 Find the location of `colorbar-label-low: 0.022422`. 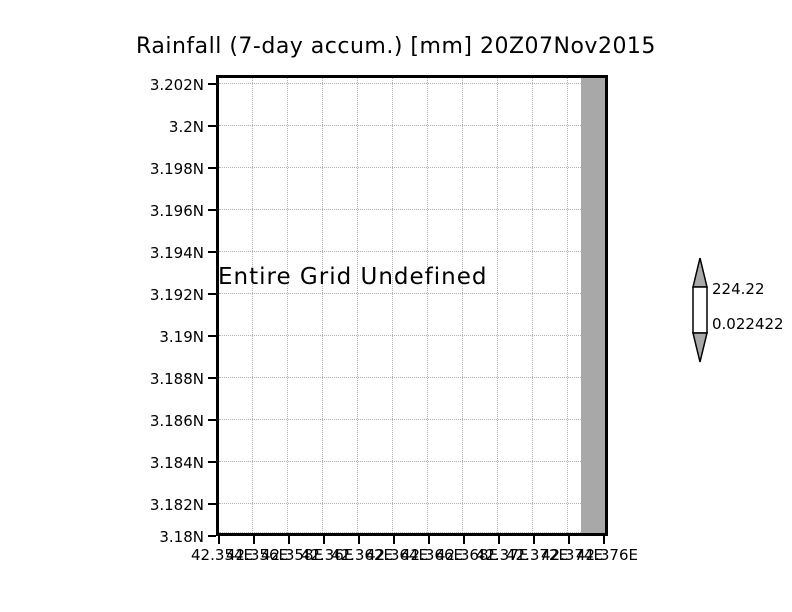

colorbar-label-low: 0.022422 is located at coordinates (748, 324).